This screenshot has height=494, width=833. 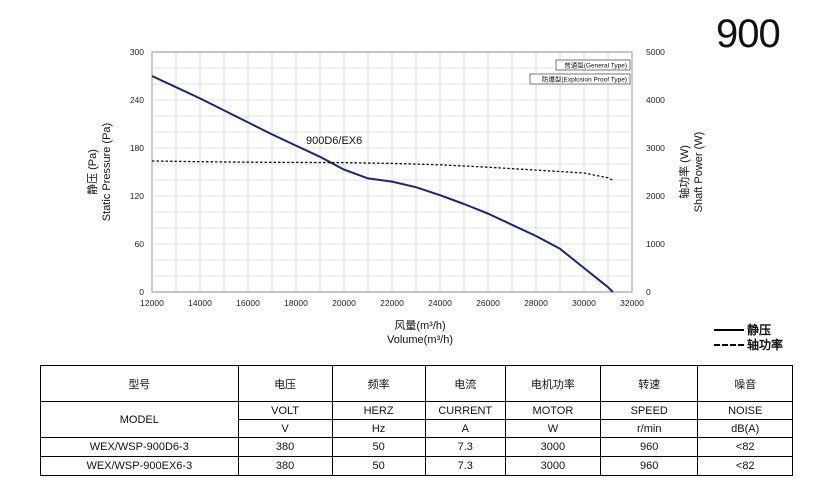 I want to click on legend-solid-swatch, so click(x=729, y=329).